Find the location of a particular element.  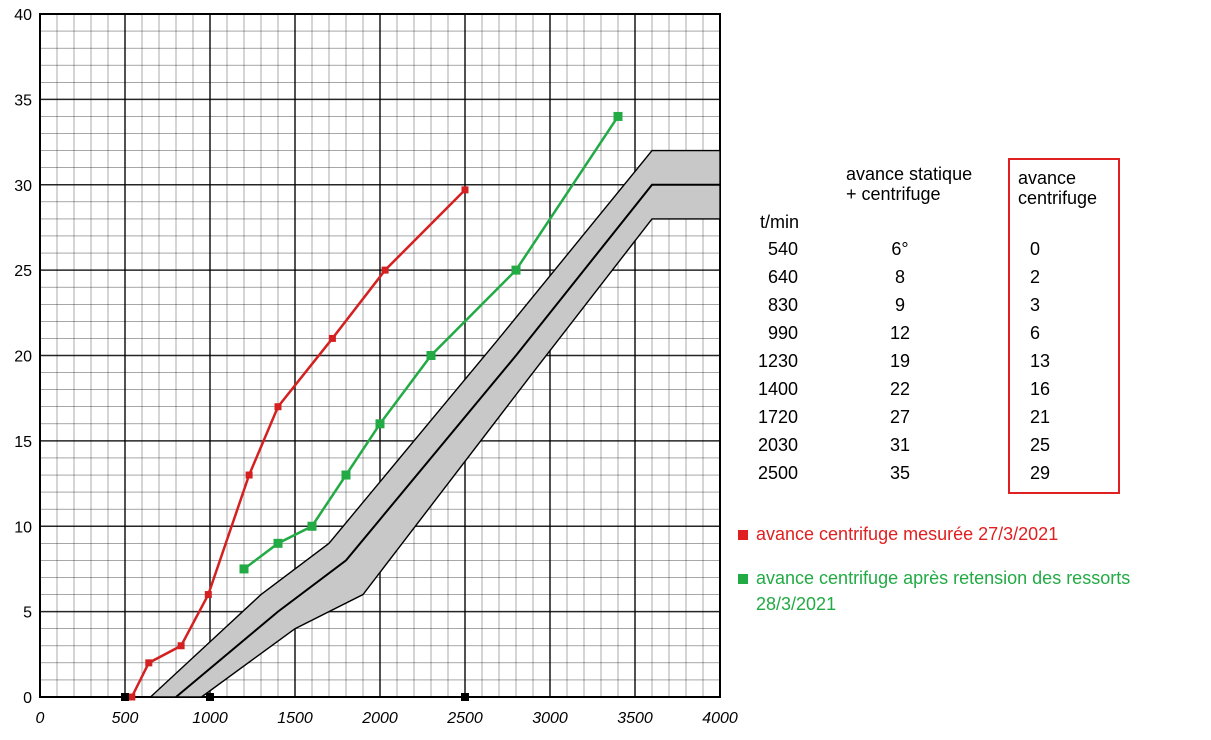

y-tick-label: 30 is located at coordinates (23, 186).